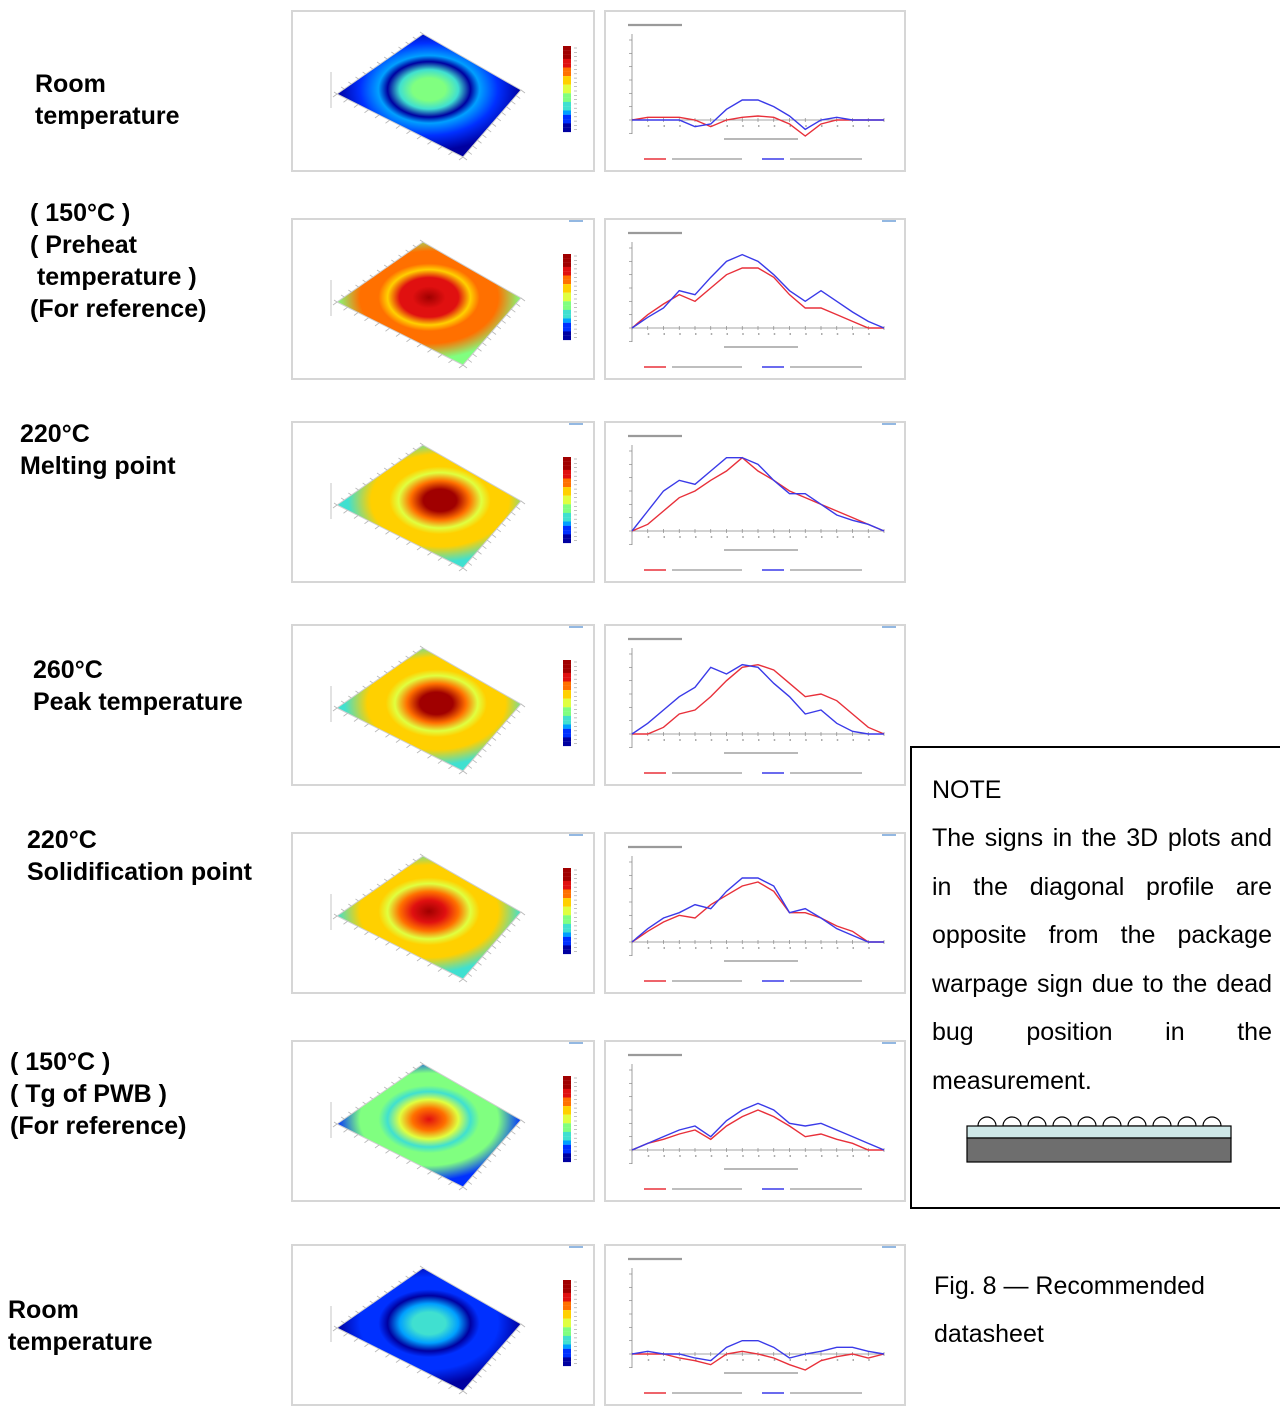 The height and width of the screenshot is (1408, 1280). What do you see at coordinates (1099, 1139) in the screenshot?
I see `dead-bug-package-icon` at bounding box center [1099, 1139].